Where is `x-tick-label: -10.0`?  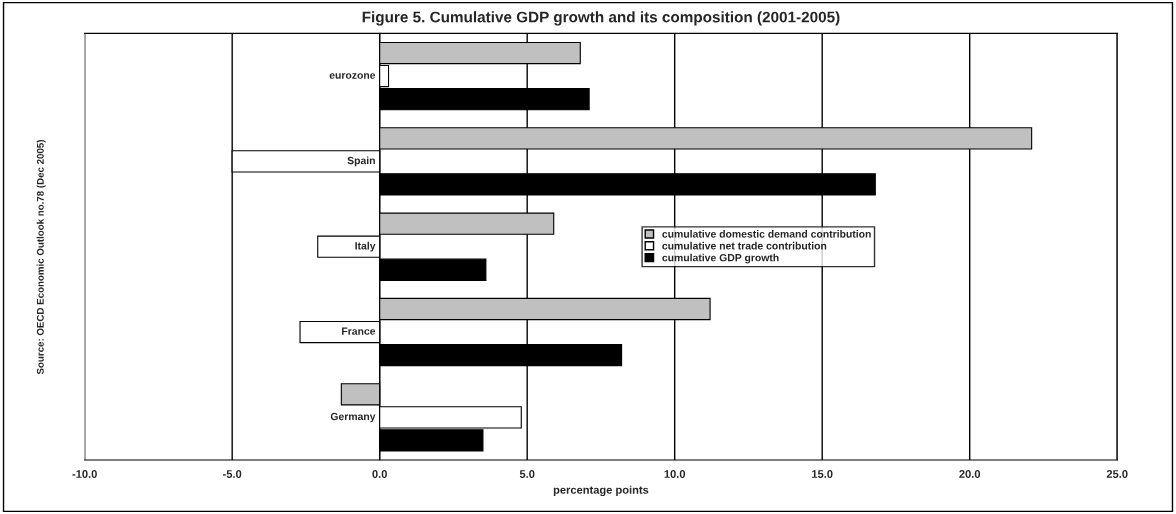
x-tick-label: -10.0 is located at coordinates (84, 474).